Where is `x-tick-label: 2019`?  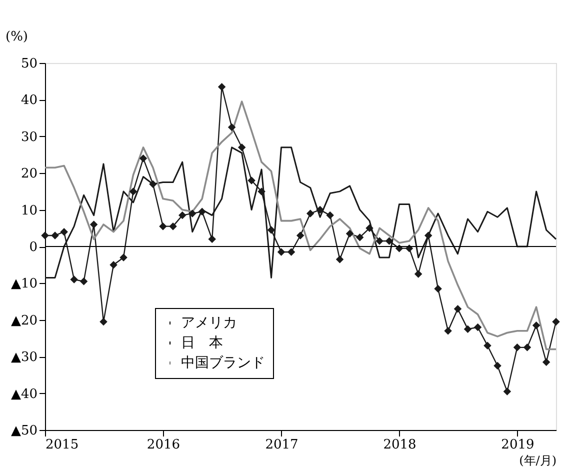 x-tick-label: 2019 is located at coordinates (517, 445).